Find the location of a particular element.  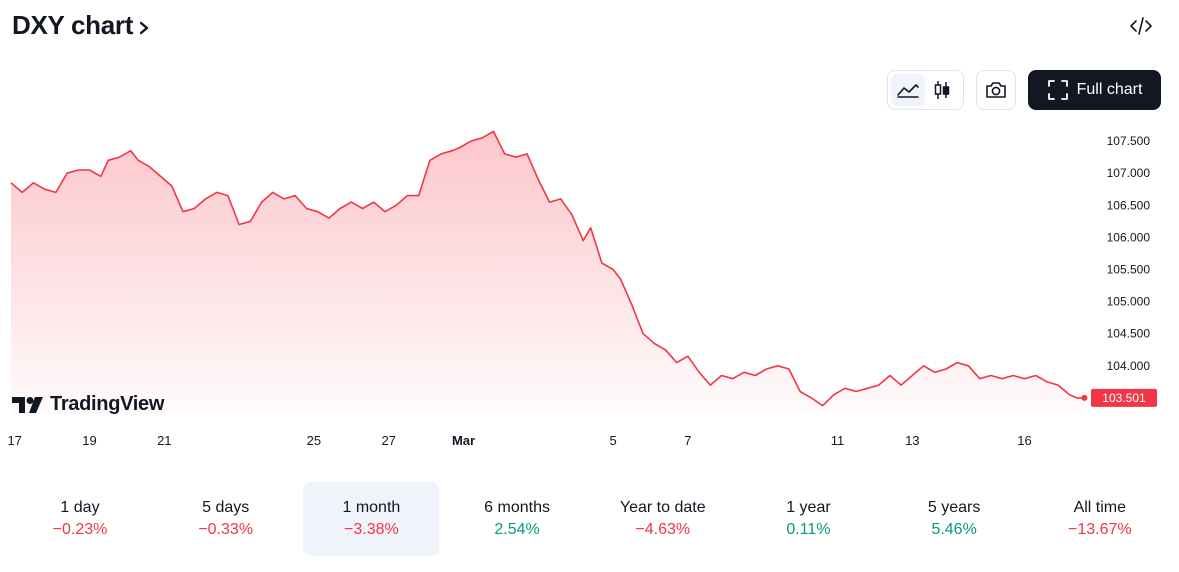

area-chart-icon is located at coordinates (908, 91).